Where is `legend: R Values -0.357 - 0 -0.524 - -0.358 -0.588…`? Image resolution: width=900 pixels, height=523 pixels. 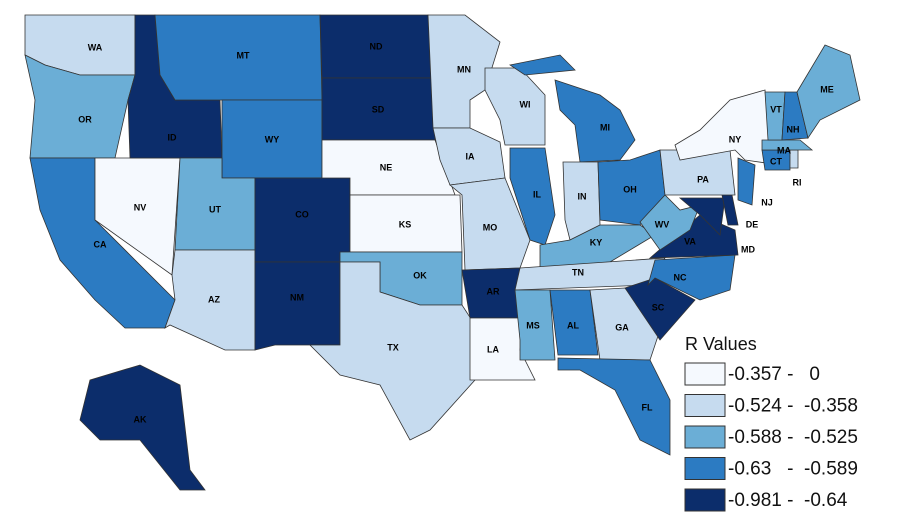 legend: R Values -0.357 - 0 -0.524 - -0.358 -0.588… is located at coordinates (771, 423).